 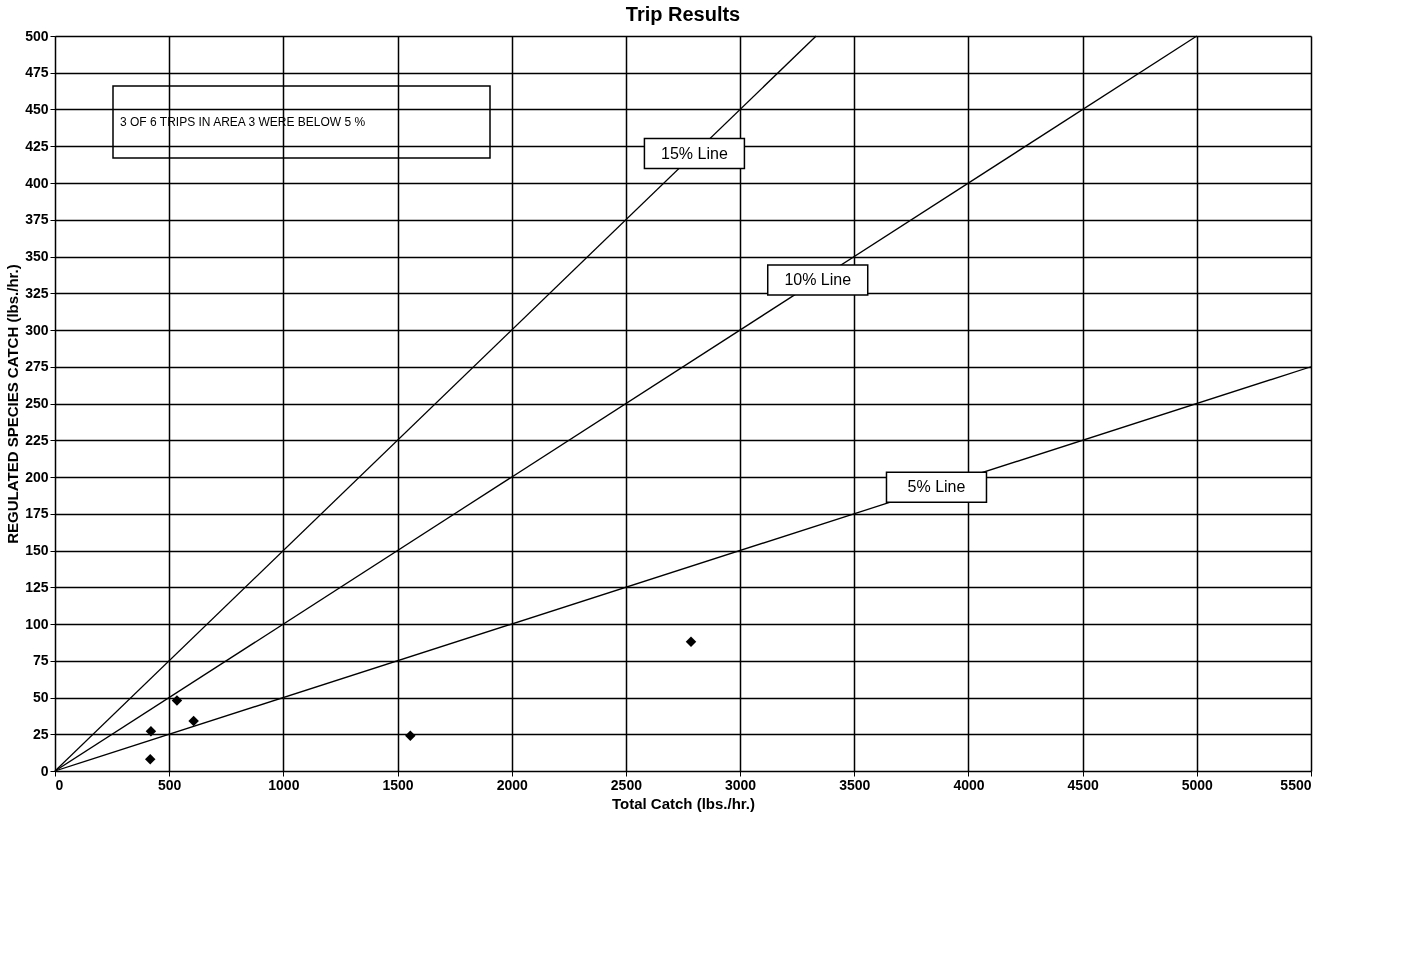 I want to click on y-tick-label: 250, so click(x=37, y=403).